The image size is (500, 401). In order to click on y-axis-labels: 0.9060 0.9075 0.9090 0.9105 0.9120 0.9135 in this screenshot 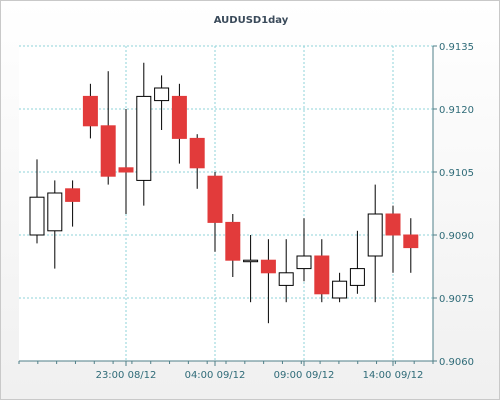, I will do `click(456, 205)`.